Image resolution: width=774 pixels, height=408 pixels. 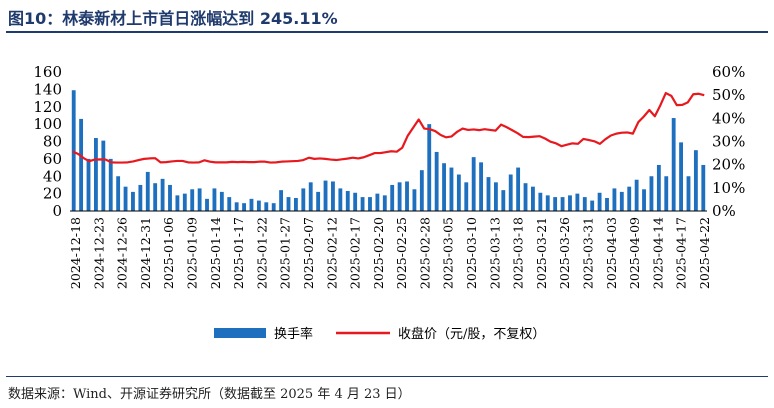 I want to click on x-tick-label: 2024-12-18, so click(x=75, y=253).